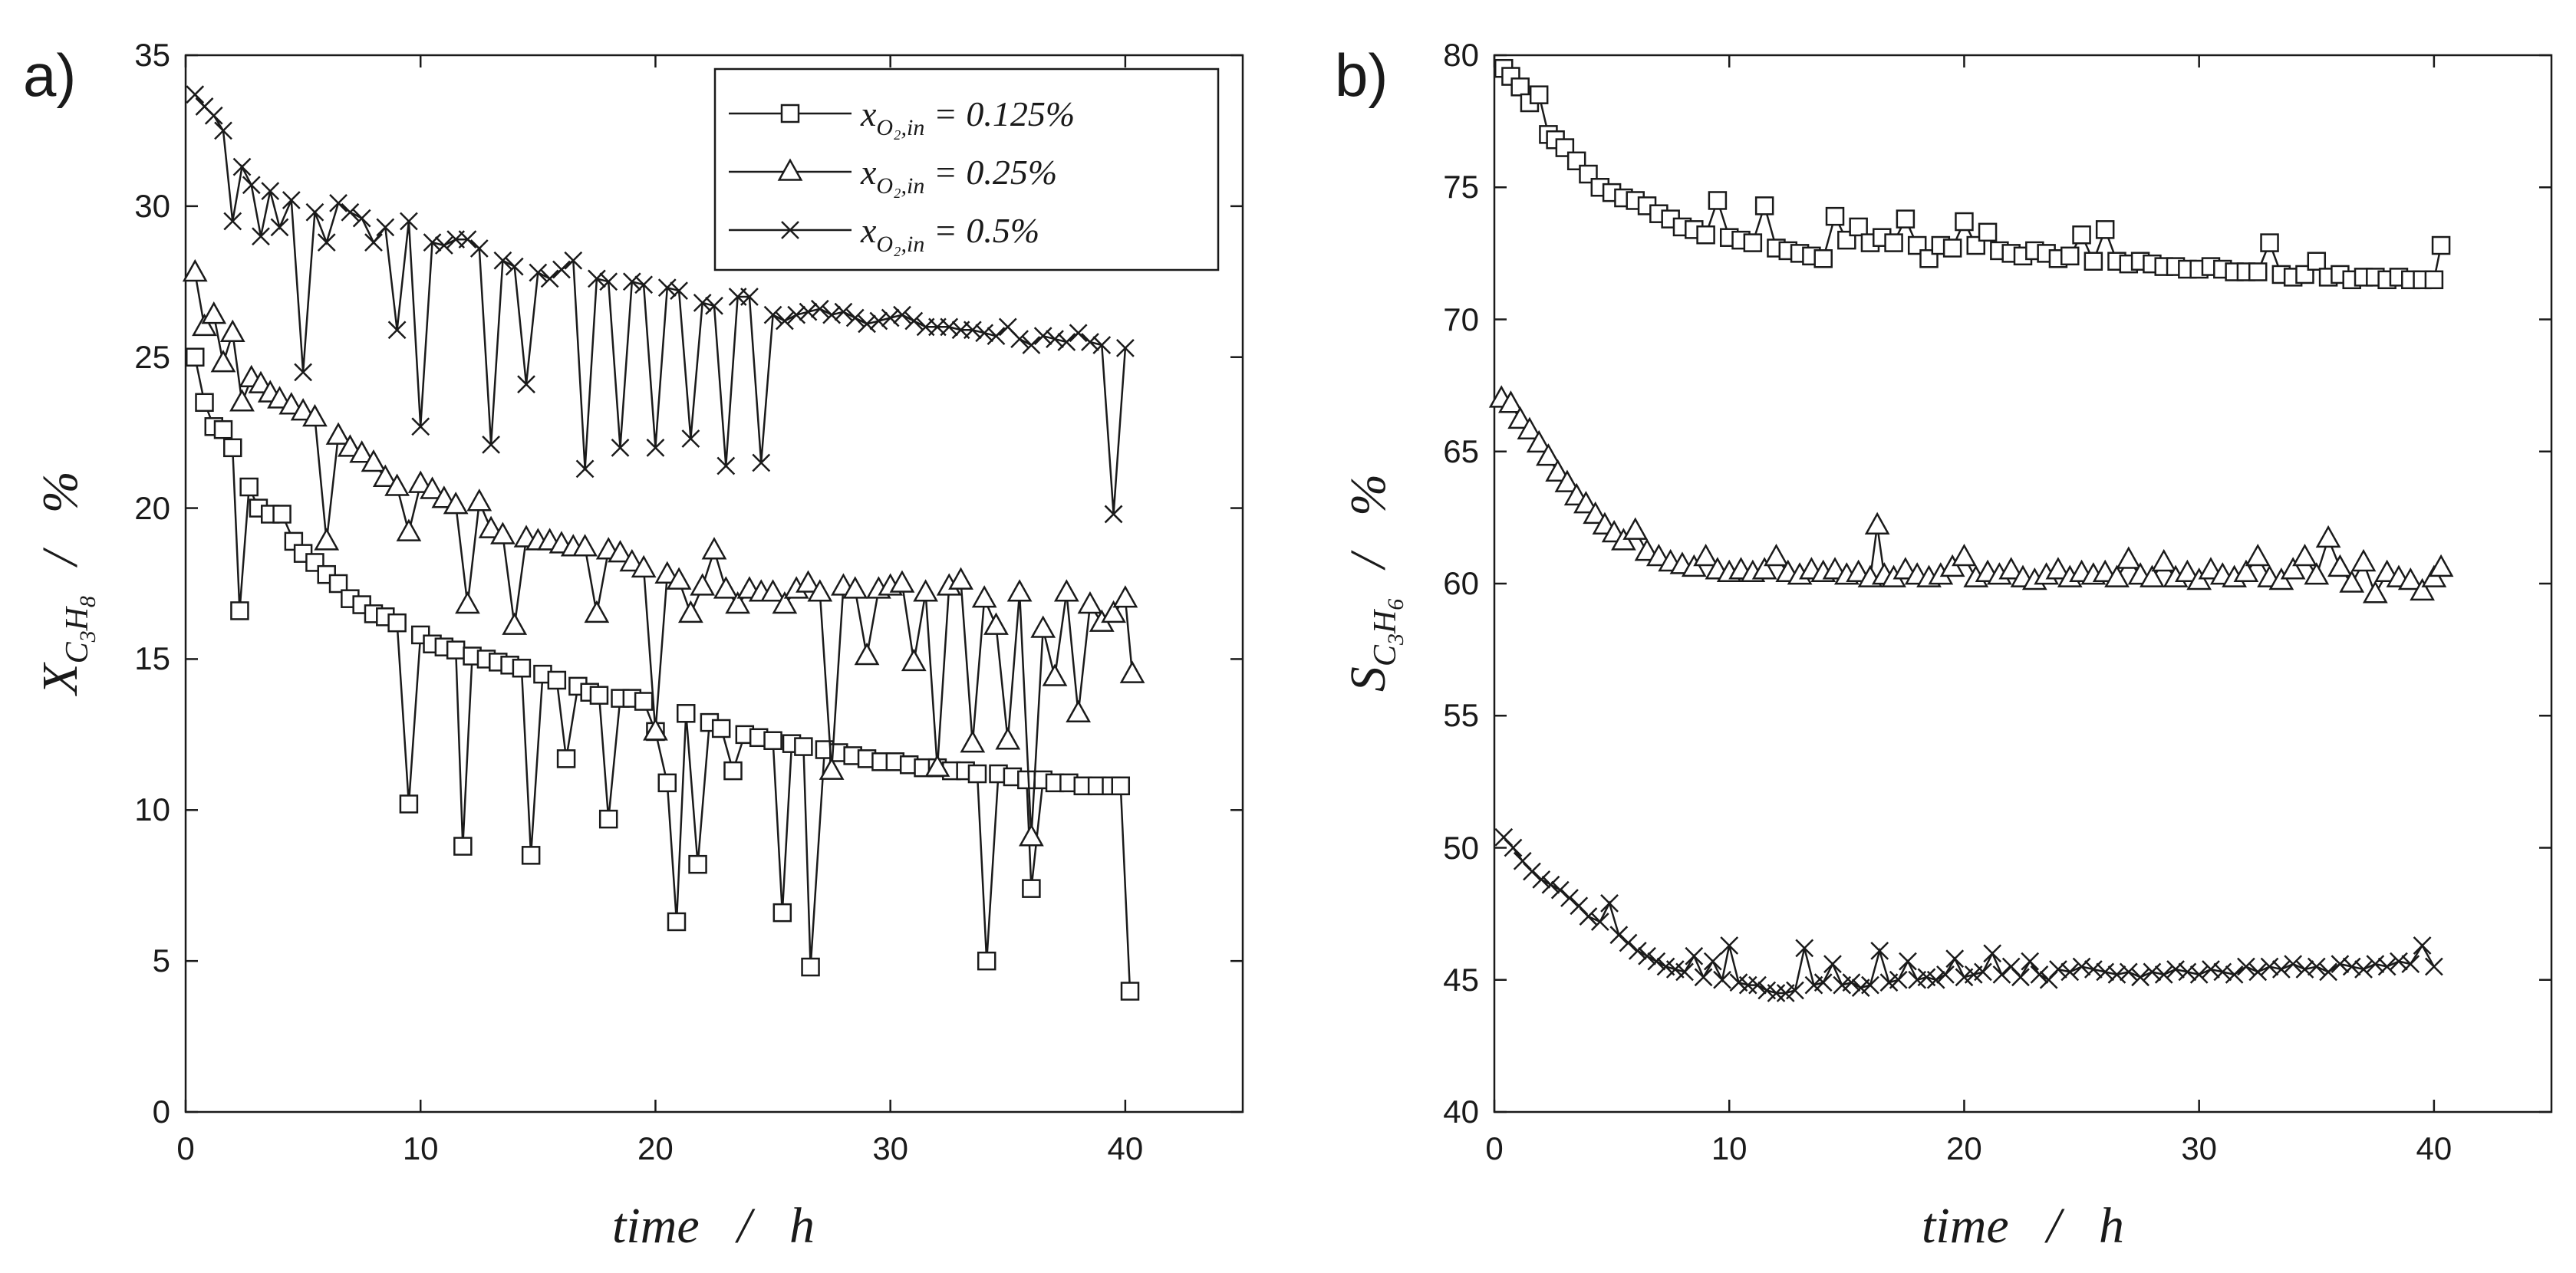  What do you see at coordinates (1395, 604) in the screenshot?
I see `y-title-sub4: 6` at bounding box center [1395, 604].